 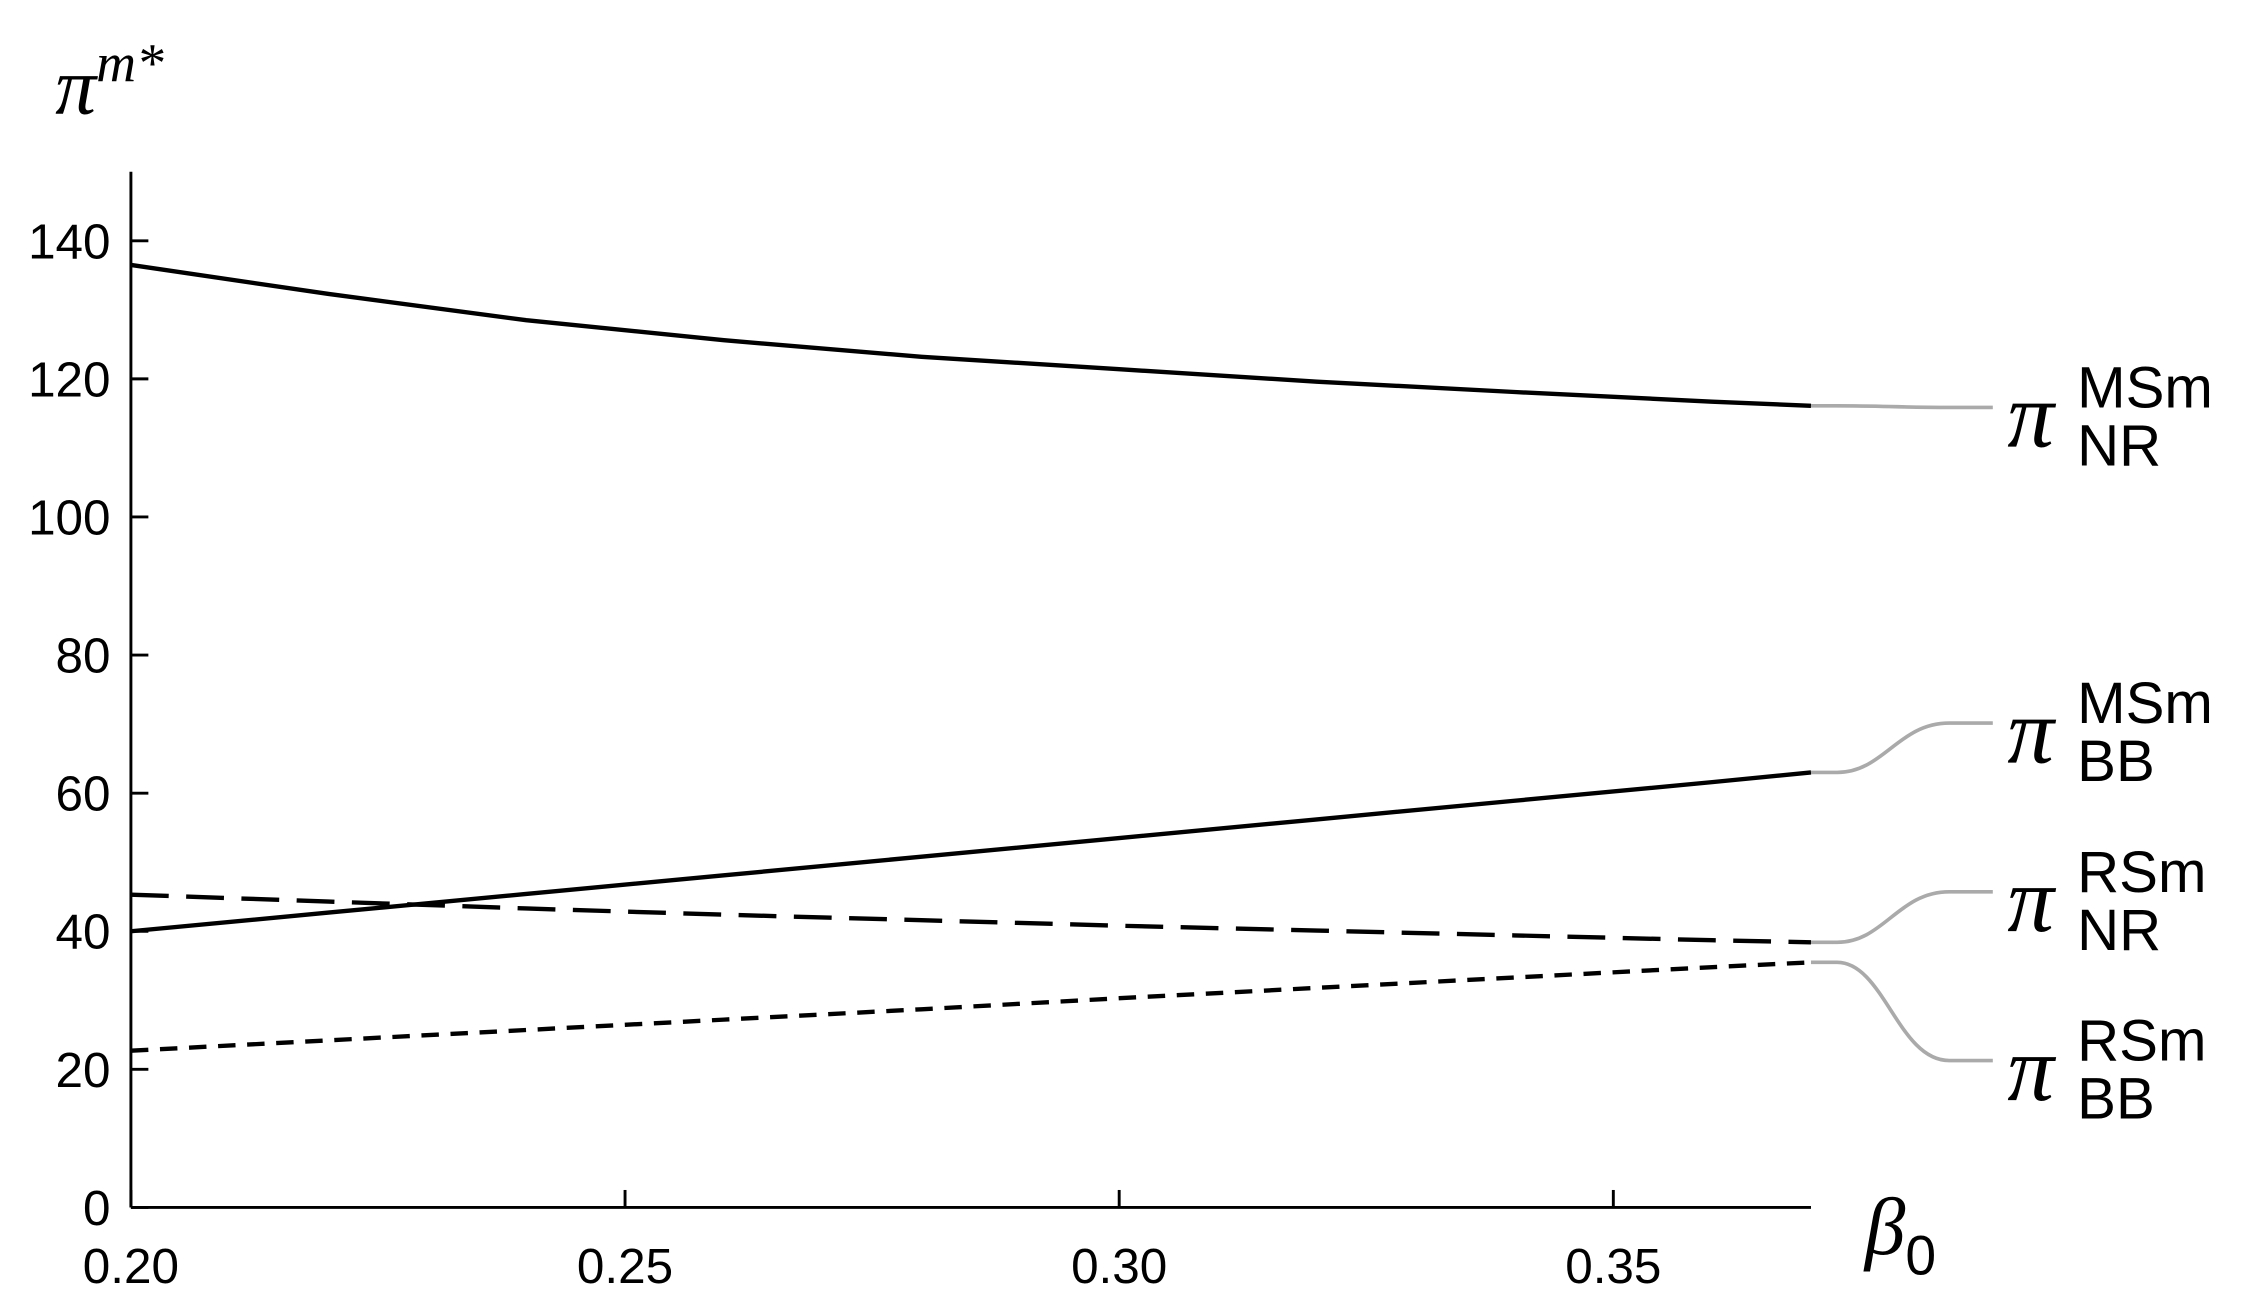 I want to click on y-label-base: π, so click(x=76, y=86).